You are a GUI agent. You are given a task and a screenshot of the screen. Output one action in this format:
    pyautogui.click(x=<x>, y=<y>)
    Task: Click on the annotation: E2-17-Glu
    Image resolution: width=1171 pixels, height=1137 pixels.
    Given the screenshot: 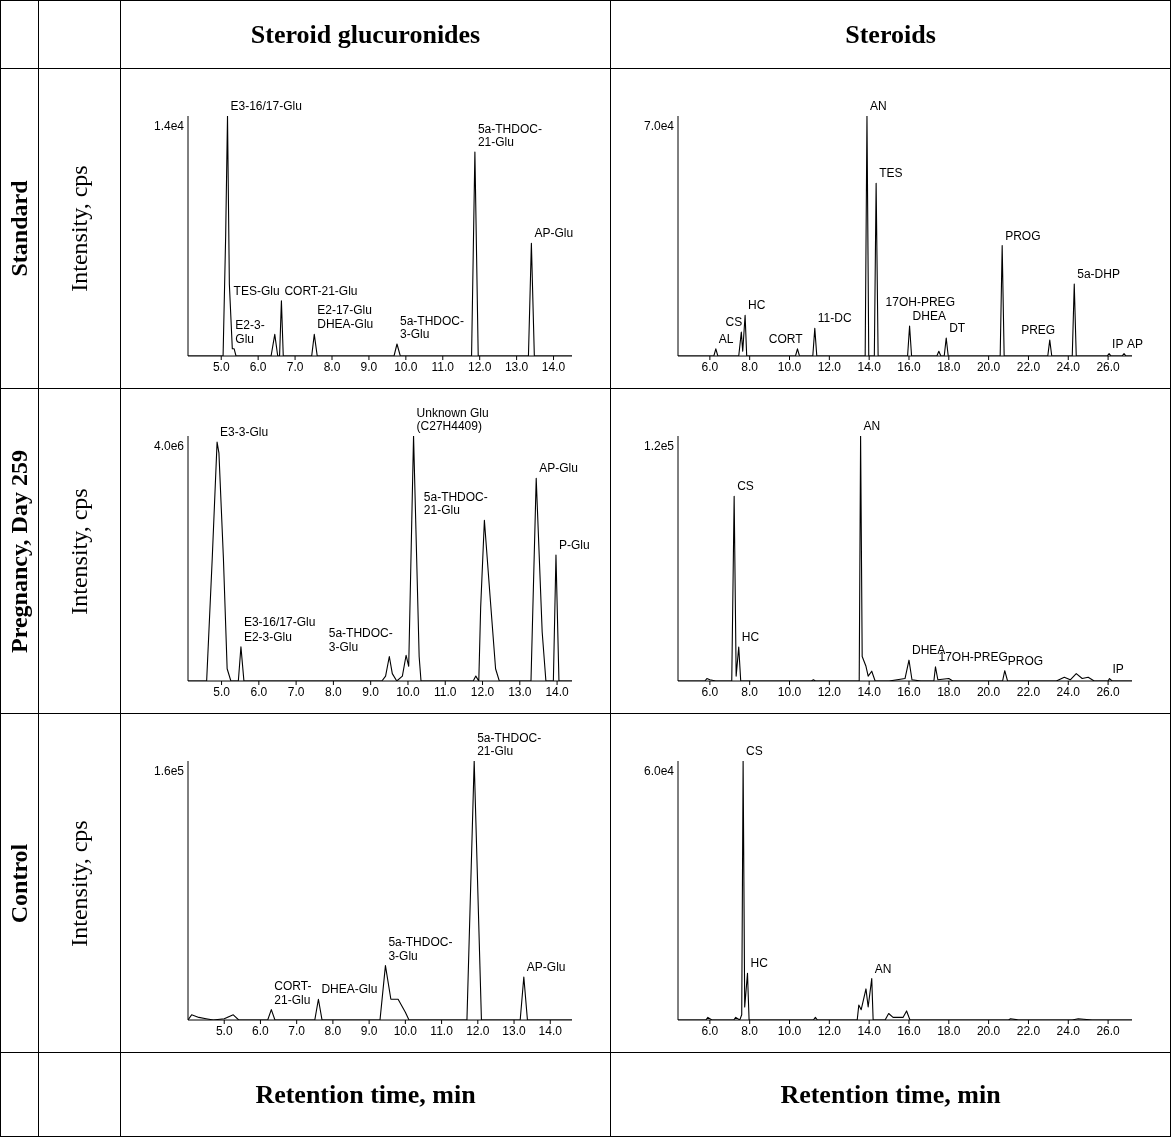 What is the action you would take?
    pyautogui.click(x=344, y=309)
    